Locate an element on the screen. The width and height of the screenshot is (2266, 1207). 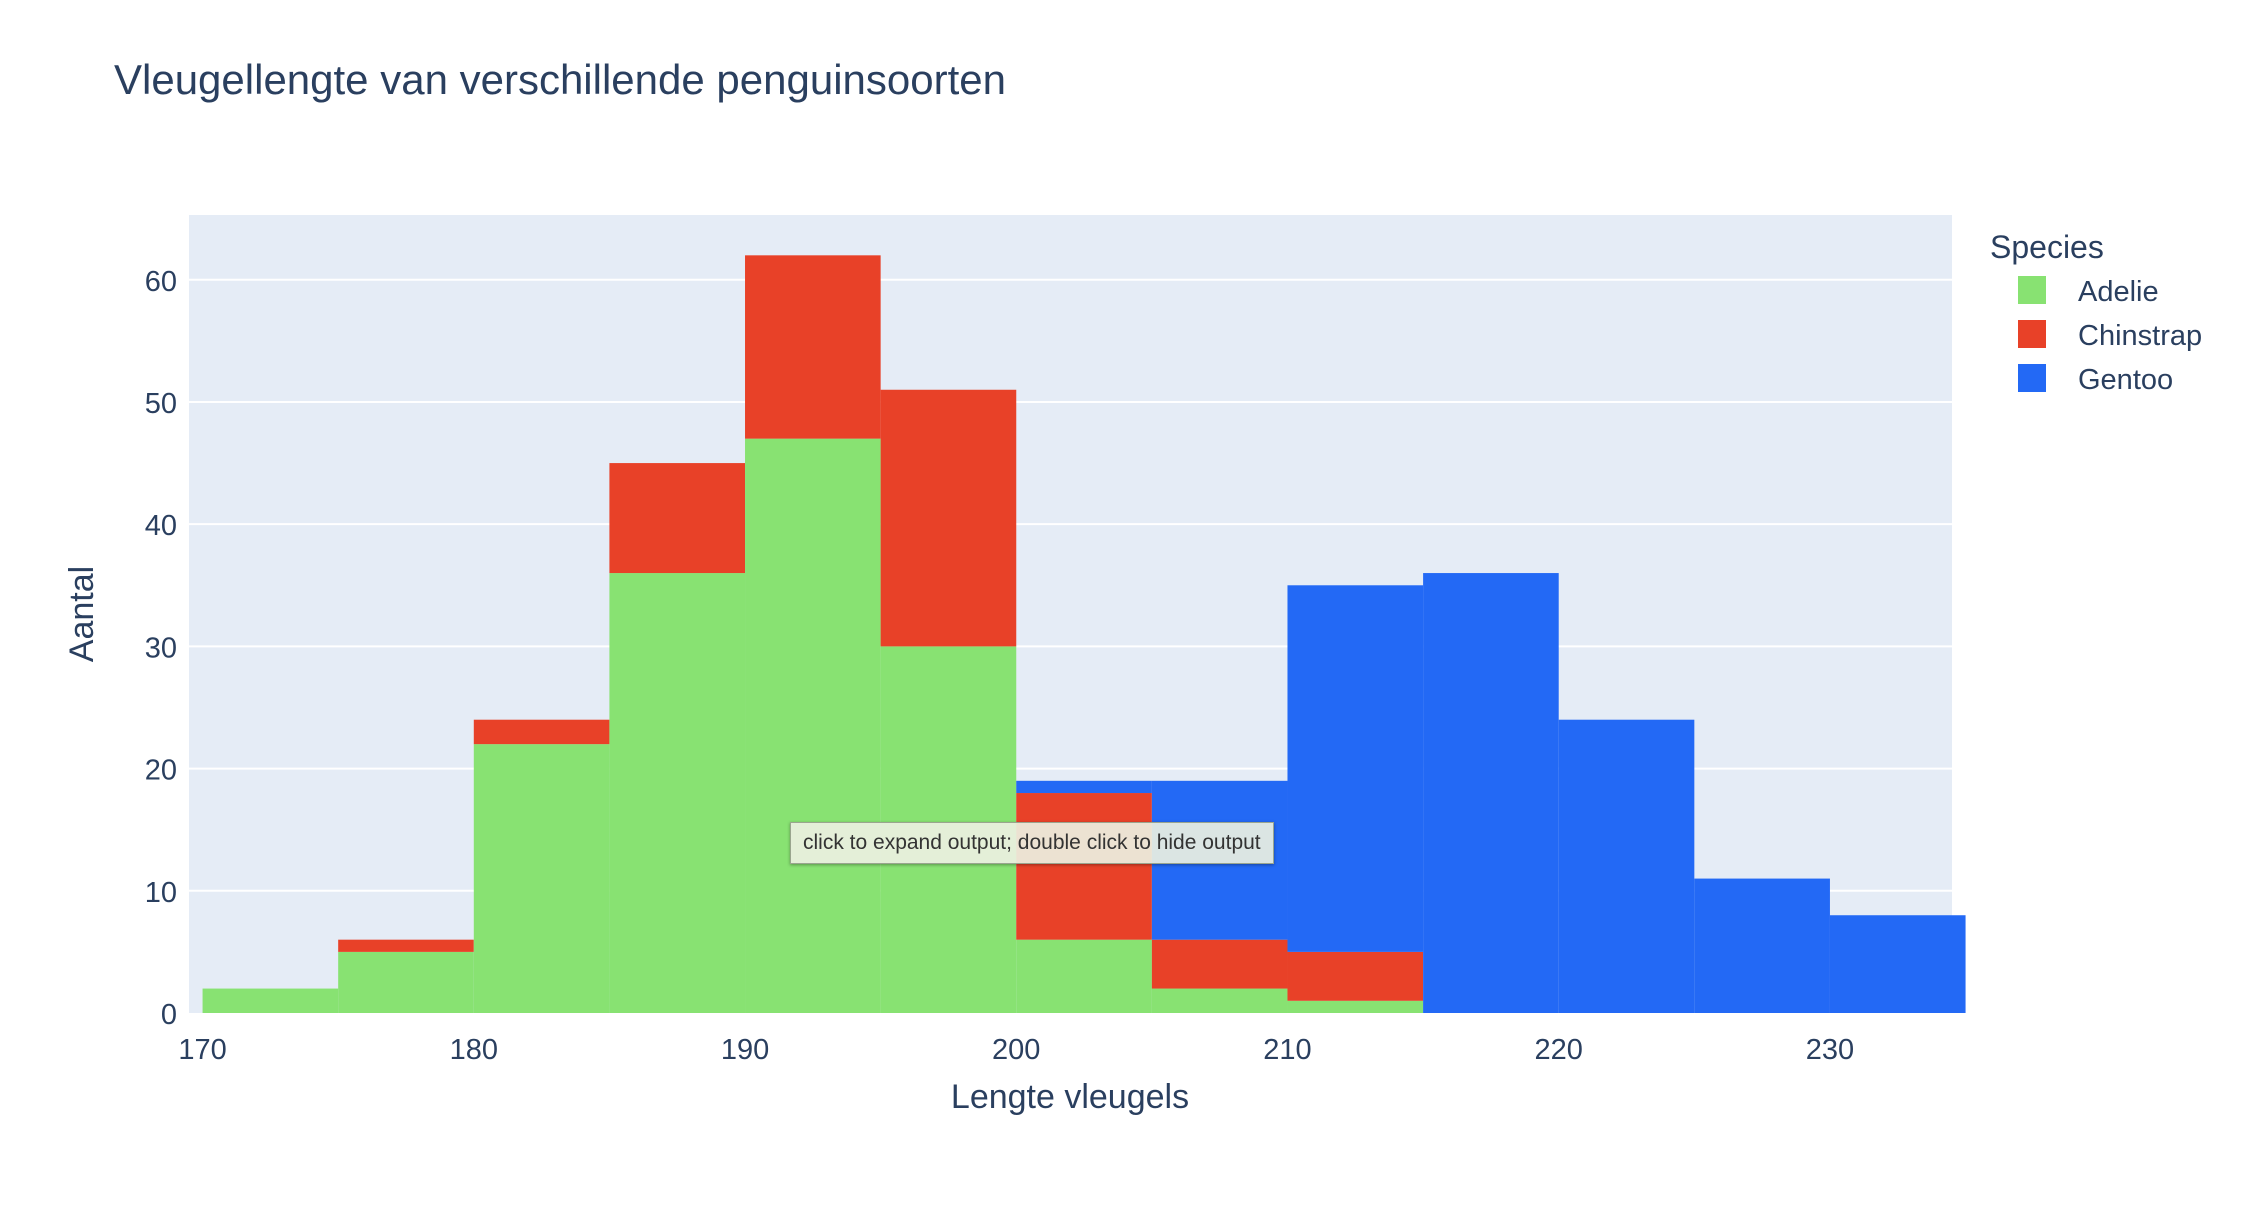
legend-label-adelie: Adelie is located at coordinates (2118, 292).